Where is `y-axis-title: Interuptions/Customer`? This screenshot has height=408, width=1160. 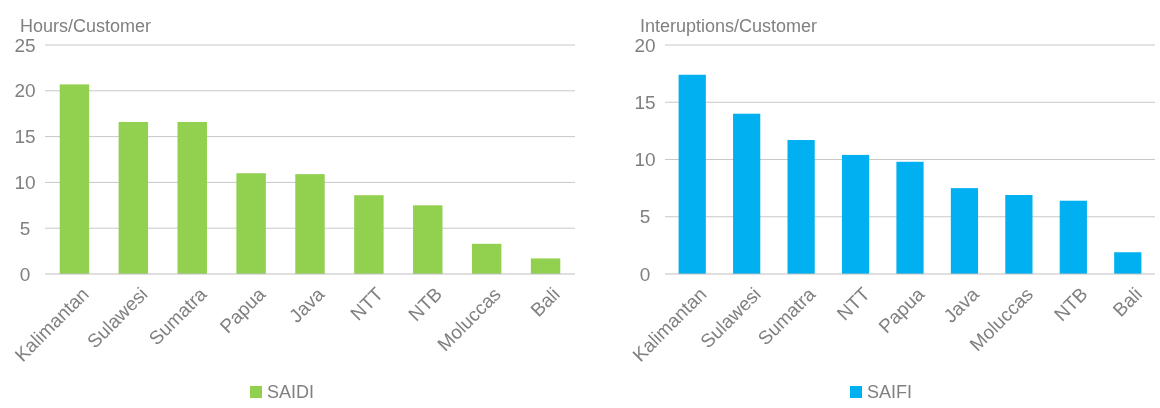 y-axis-title: Interuptions/Customer is located at coordinates (729, 26).